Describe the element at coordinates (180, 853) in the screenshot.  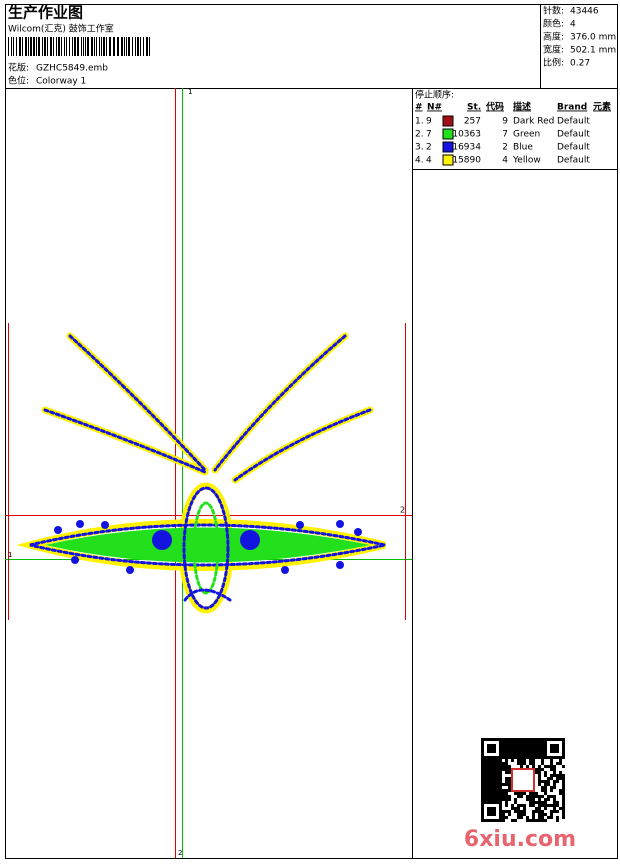
I see `guide-label: 2` at that location.